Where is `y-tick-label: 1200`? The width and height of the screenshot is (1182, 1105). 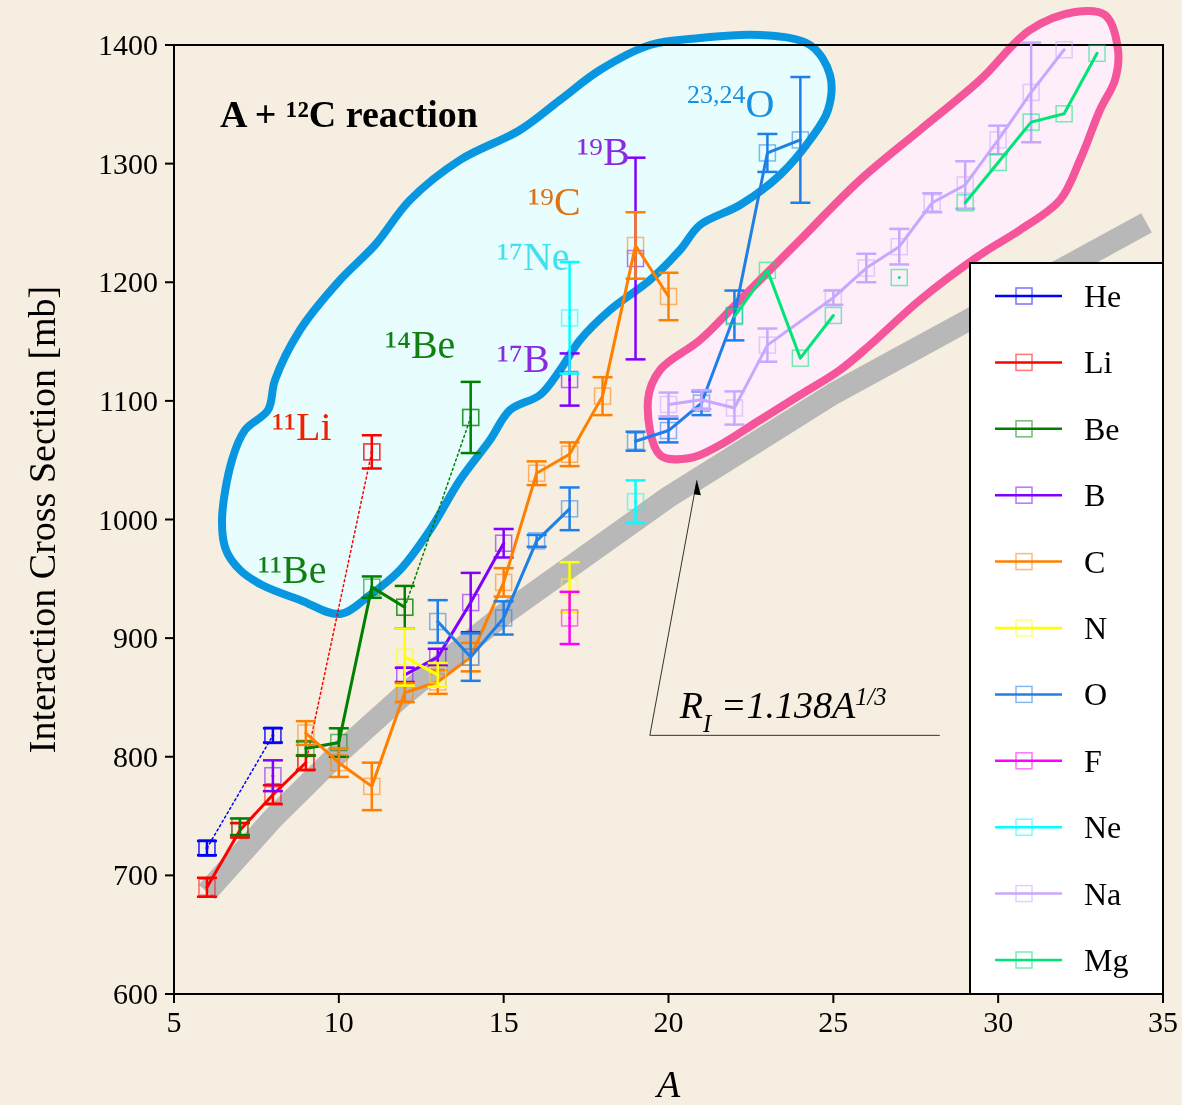 y-tick-label: 1200 is located at coordinates (128, 282).